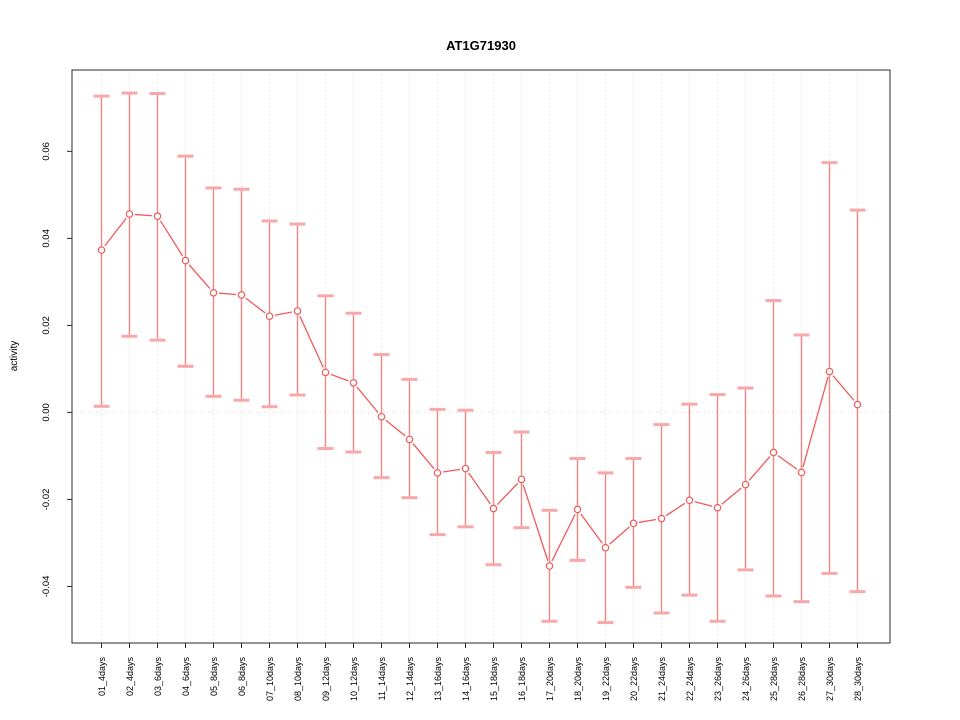  Describe the element at coordinates (242, 677) in the screenshot. I see `x-tick-label: 06_8days` at that location.